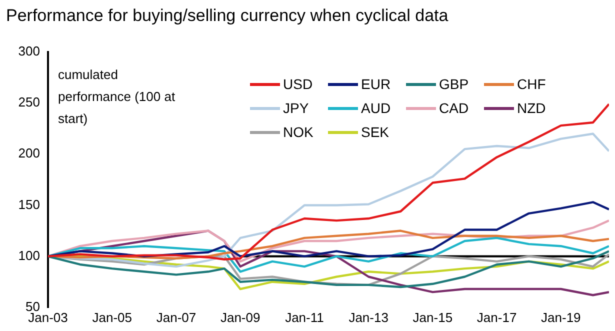 The height and width of the screenshot is (331, 615). I want to click on legend-label: NOK, so click(298, 132).